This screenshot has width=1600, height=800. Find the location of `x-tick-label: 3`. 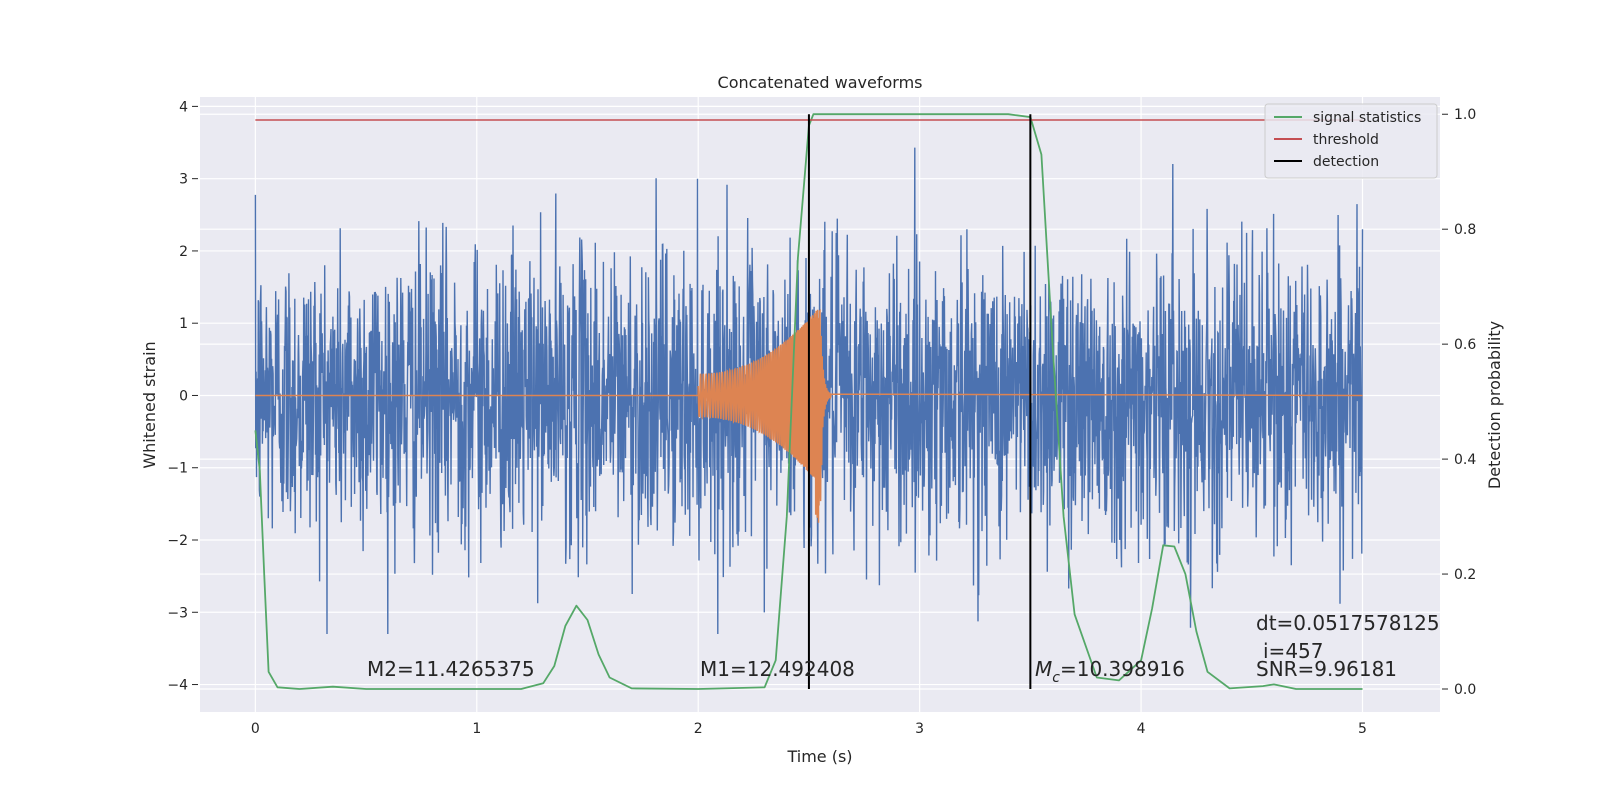

x-tick-label: 3 is located at coordinates (919, 729).